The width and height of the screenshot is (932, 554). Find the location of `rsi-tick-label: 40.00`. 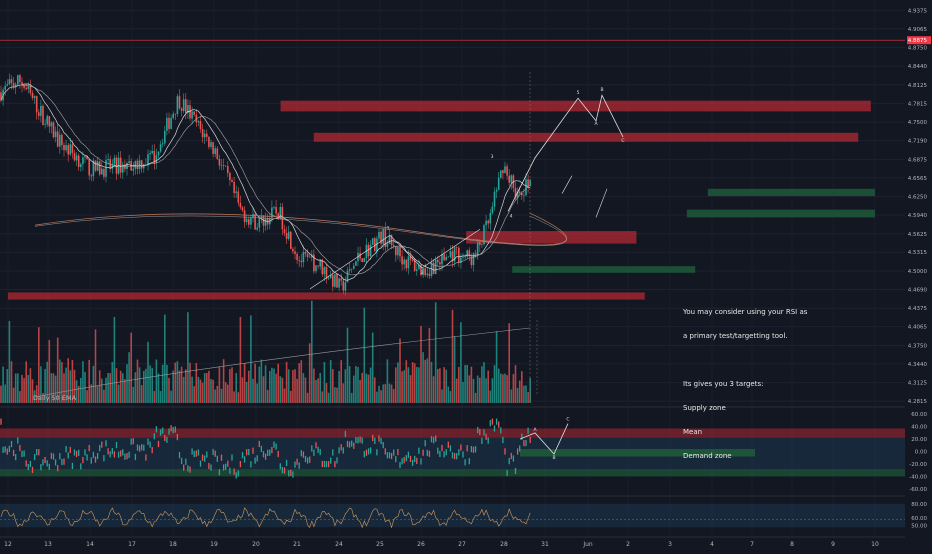

rsi-tick-label: 40.00 is located at coordinates (919, 428).